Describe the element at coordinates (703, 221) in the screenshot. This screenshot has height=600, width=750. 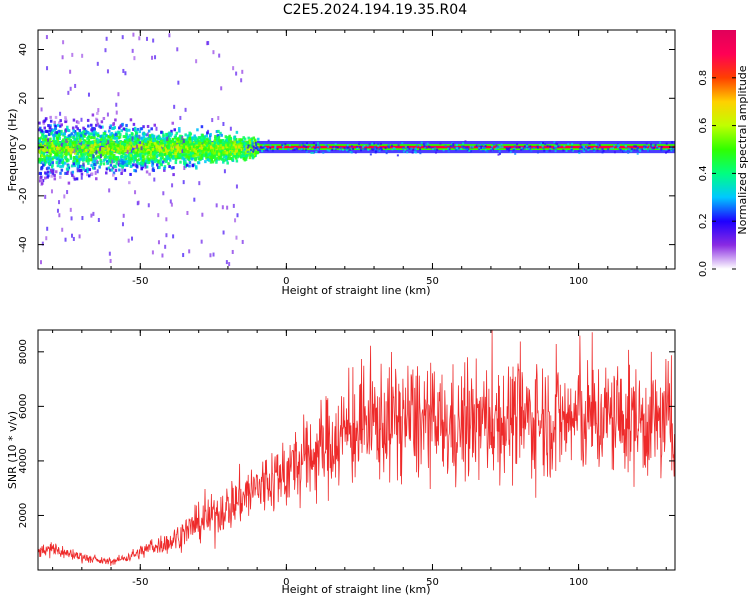
I see `colorbar-tick-label: 0.2` at that location.